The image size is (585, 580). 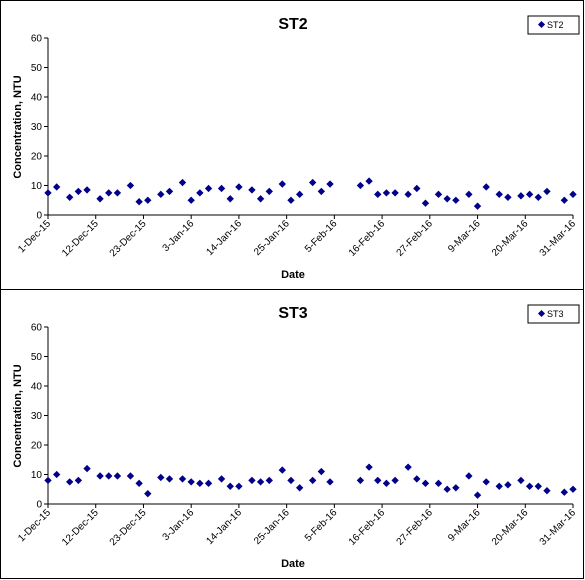 I want to click on data-points, so click(x=310, y=481).